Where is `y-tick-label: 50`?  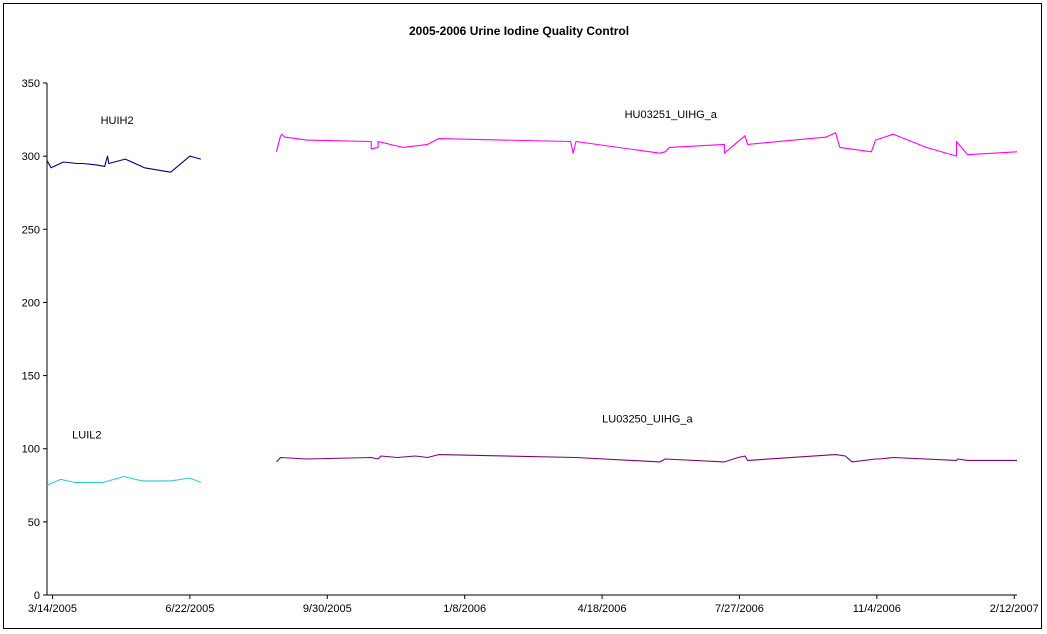
y-tick-label: 50 is located at coordinates (34, 523).